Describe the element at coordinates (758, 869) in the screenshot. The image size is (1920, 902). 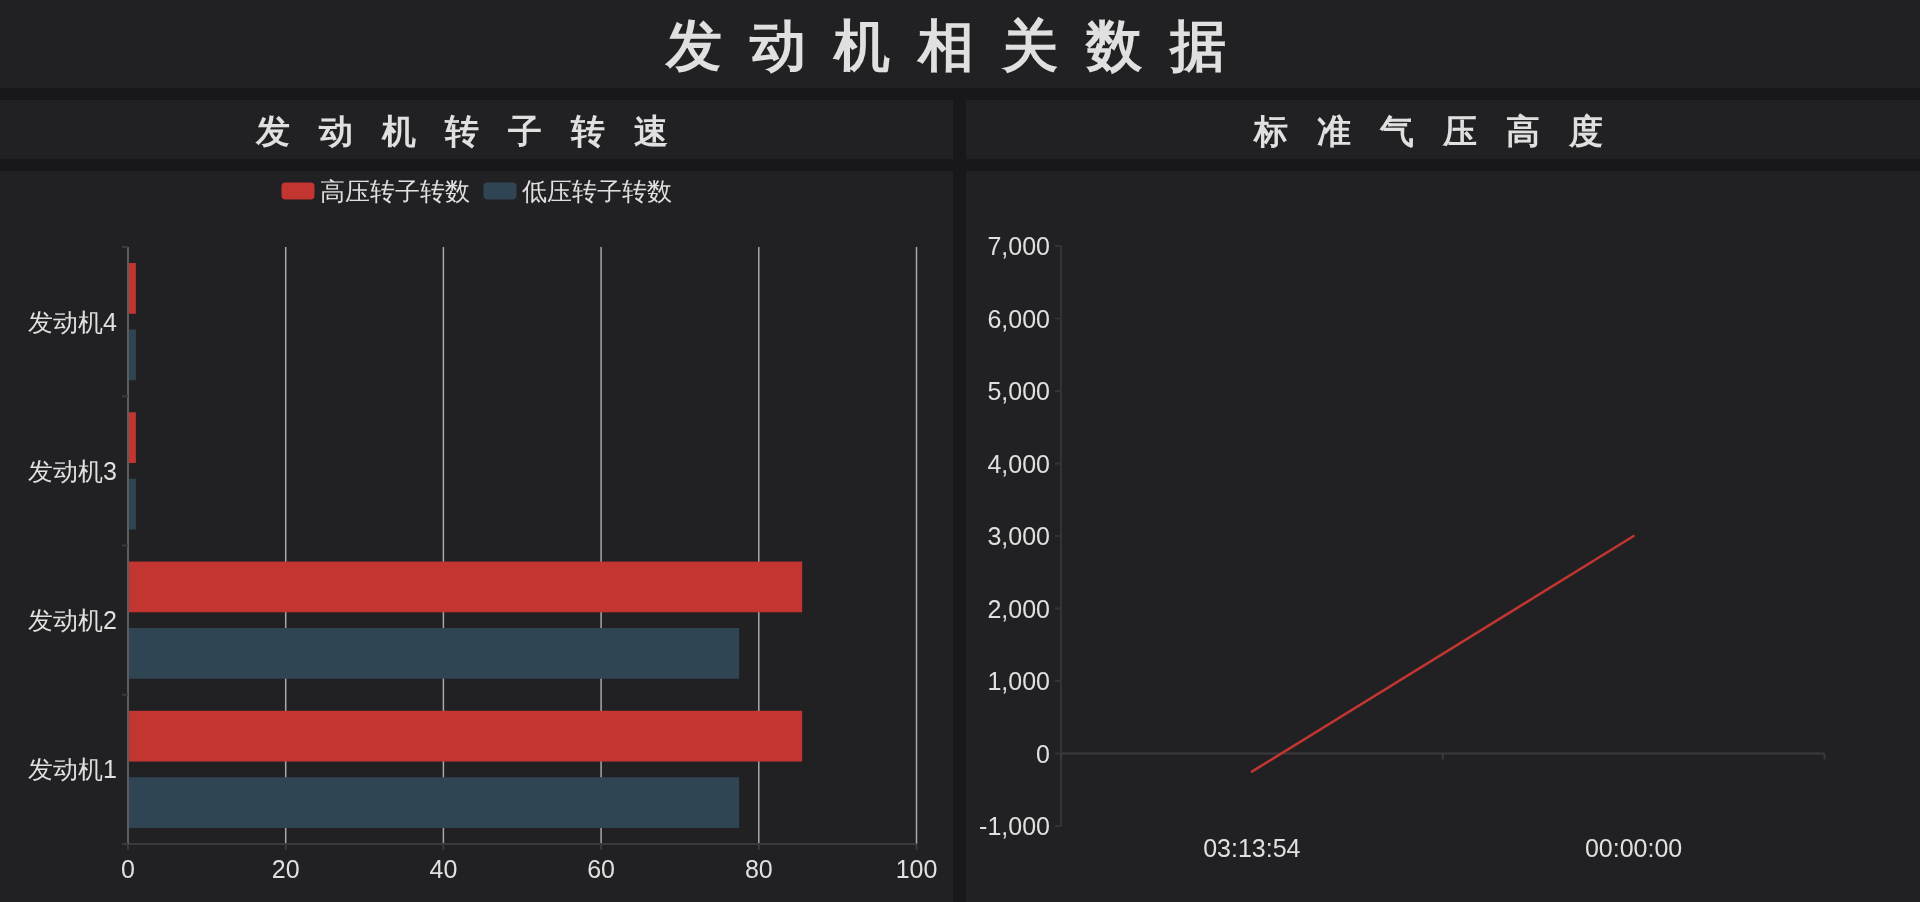
I see `x-tick-label: 80` at that location.